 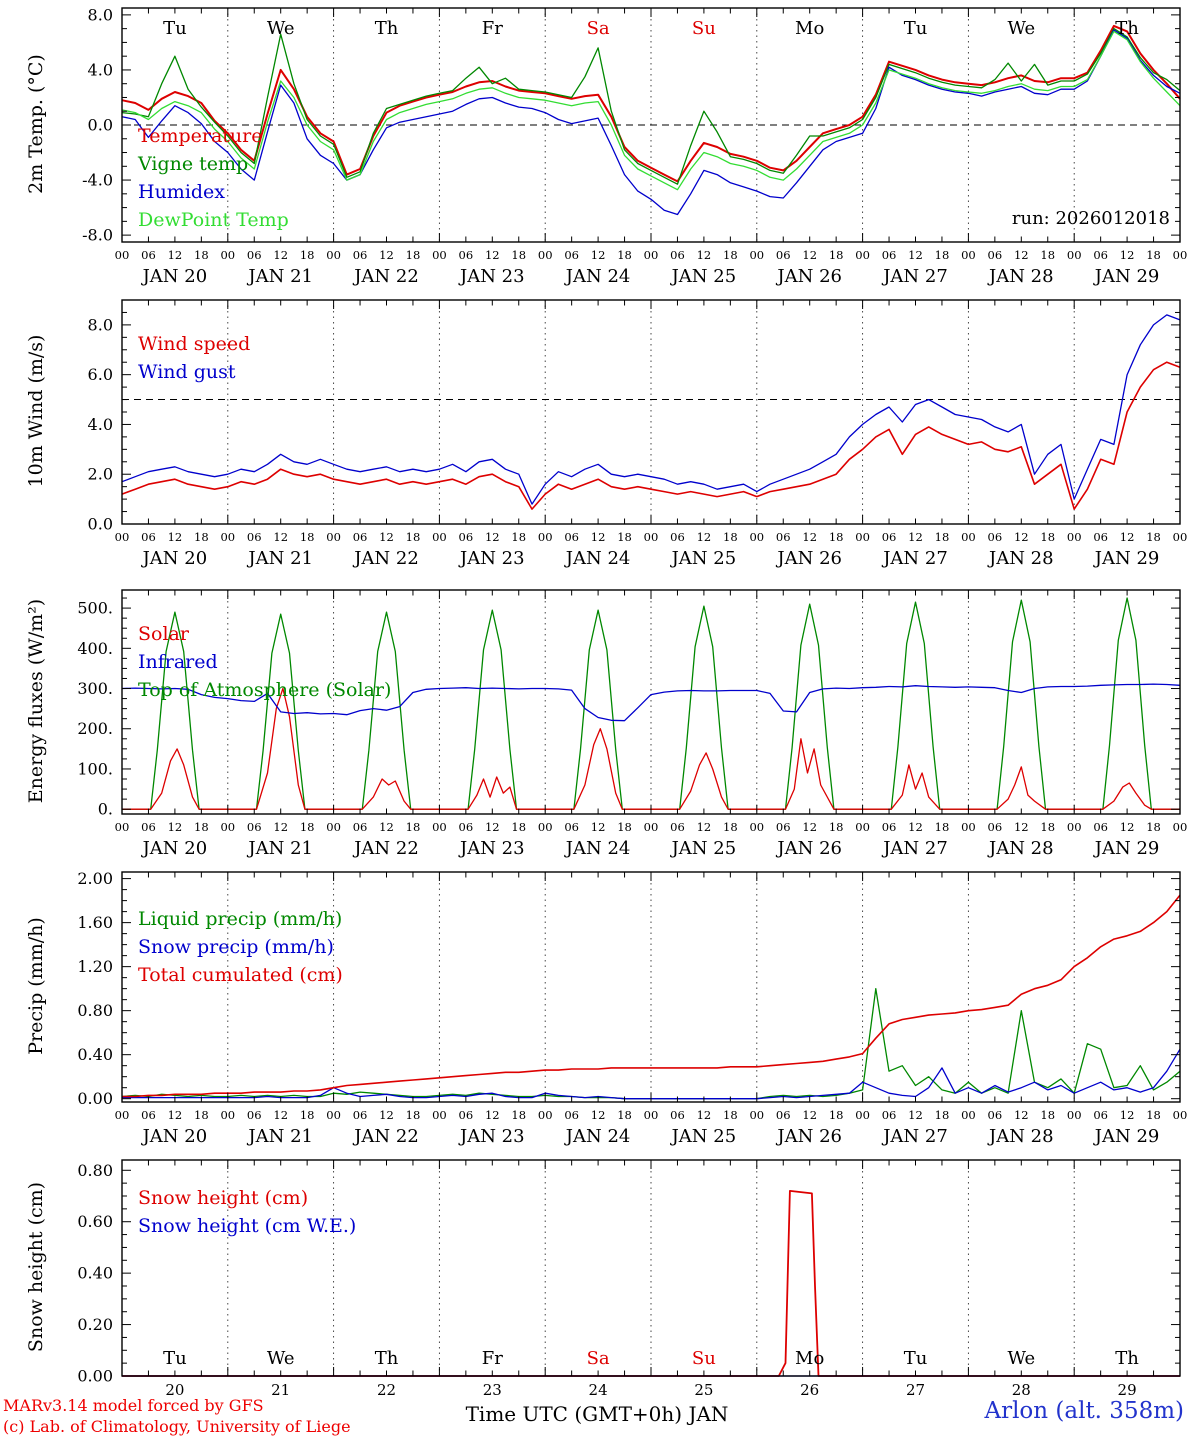 I want to click on day-number-label: 27, so click(x=915, y=1390).